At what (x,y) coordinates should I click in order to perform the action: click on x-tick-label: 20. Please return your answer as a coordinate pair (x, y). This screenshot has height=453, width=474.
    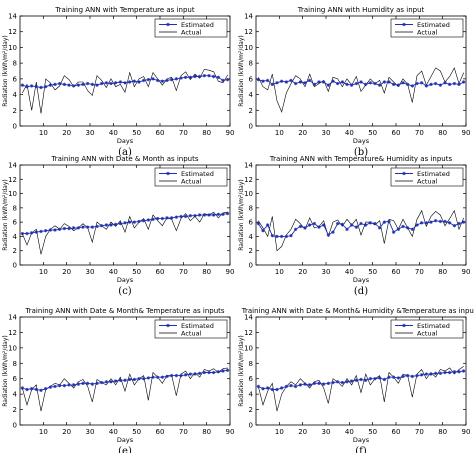
    Looking at the image, I should click on (302, 133).